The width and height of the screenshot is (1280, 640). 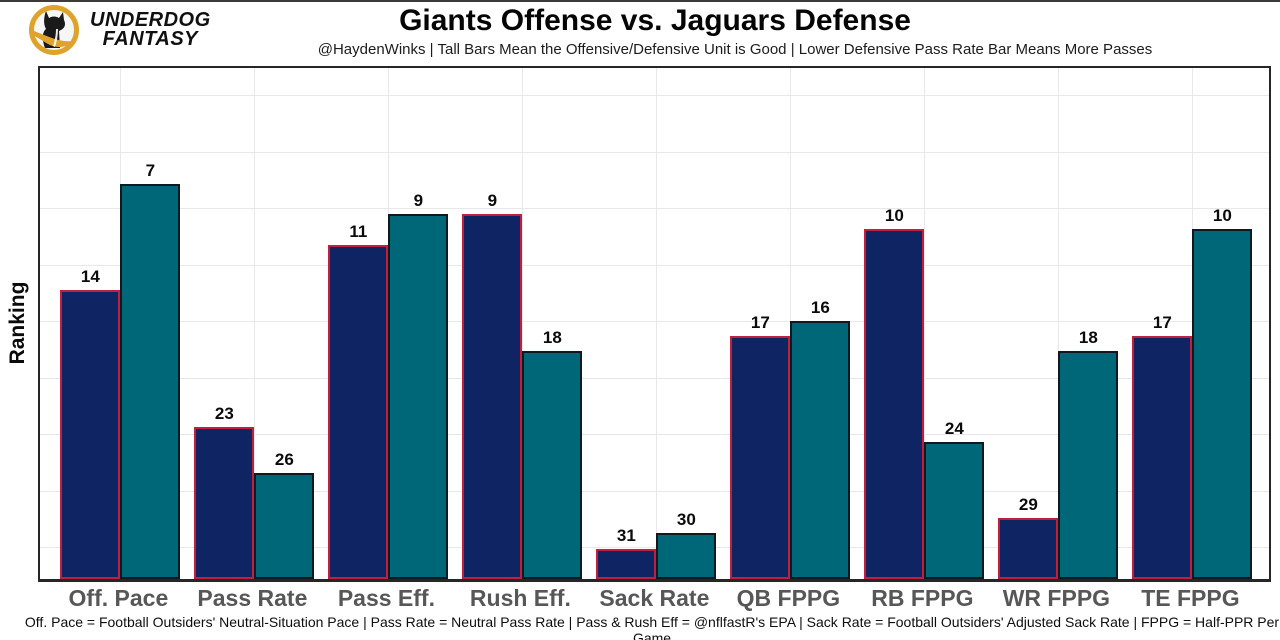 What do you see at coordinates (820, 307) in the screenshot?
I see `bar-value-label: 16` at bounding box center [820, 307].